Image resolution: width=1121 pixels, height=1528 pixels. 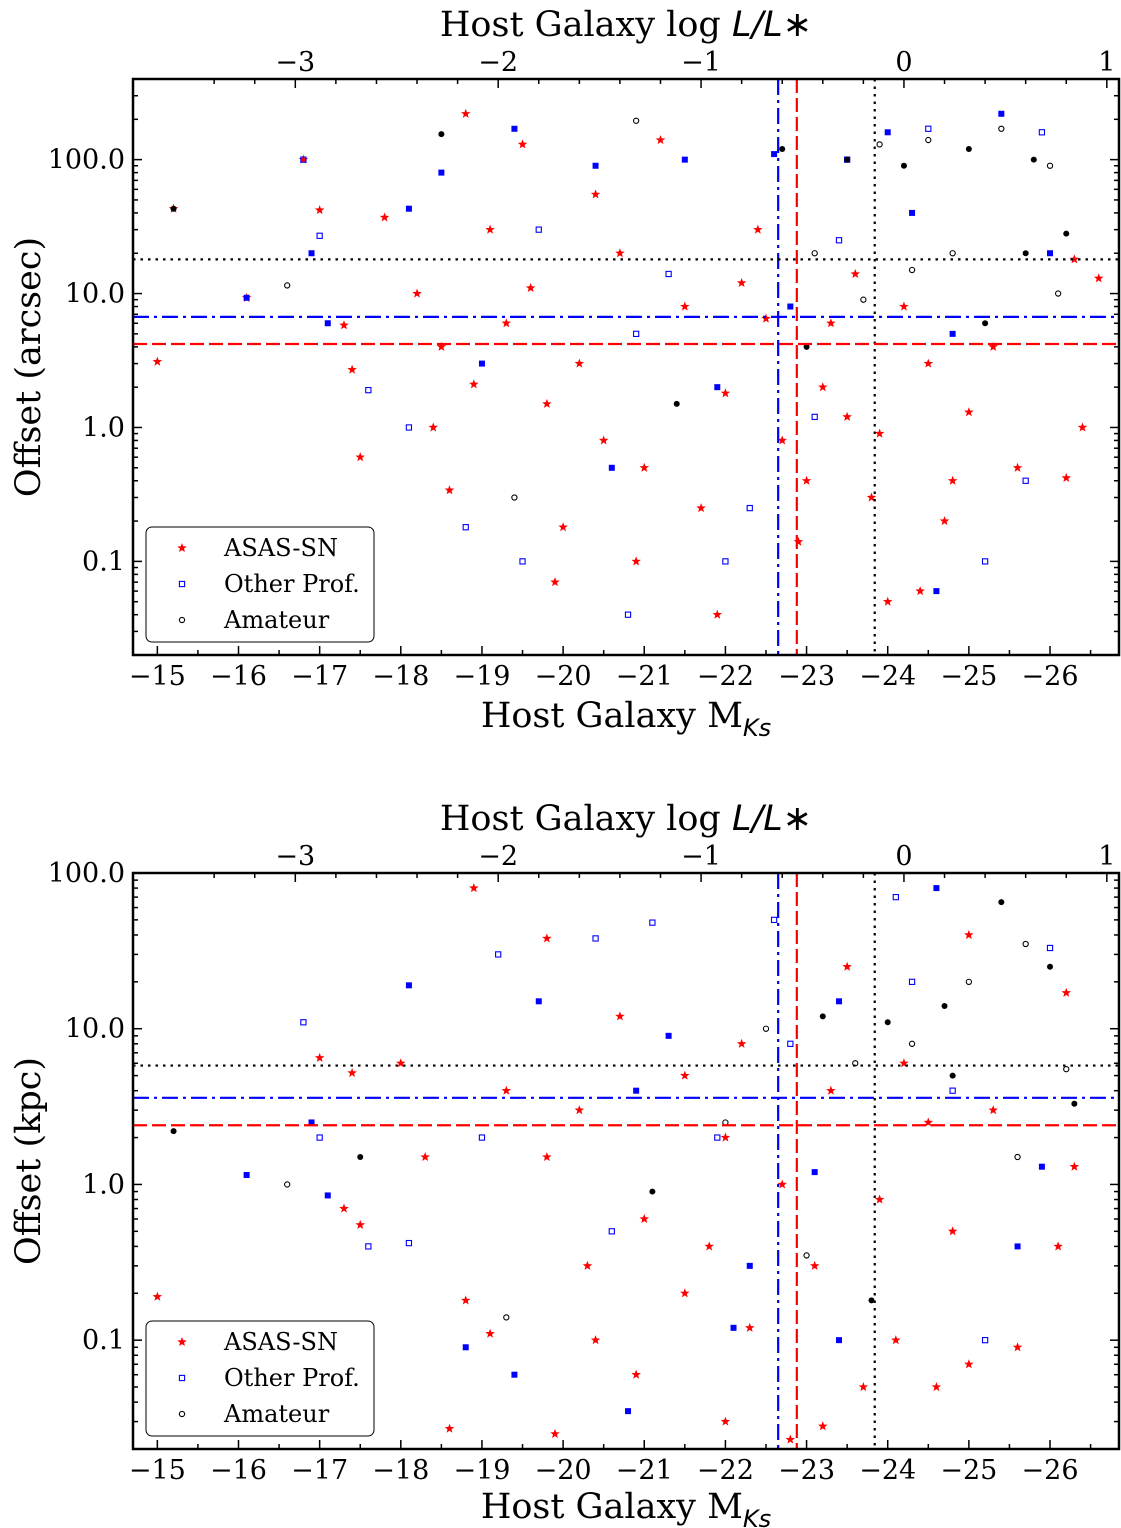 What do you see at coordinates (481, 1470) in the screenshot?
I see `x-tick-label: −19` at bounding box center [481, 1470].